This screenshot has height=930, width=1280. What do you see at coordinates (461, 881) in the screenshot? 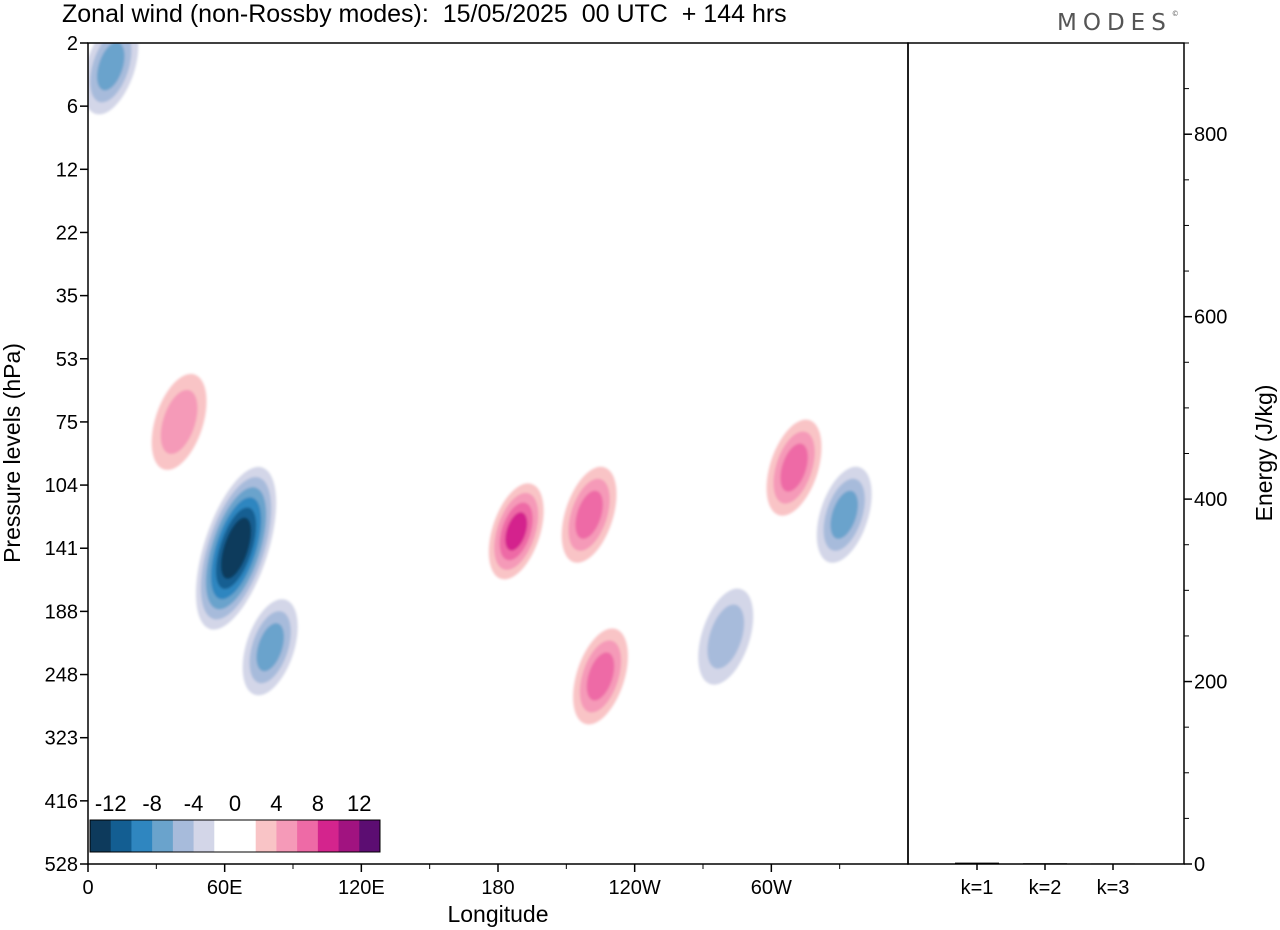
I see `longitude-axis: 0 60E 120E 180 120W 60W` at bounding box center [461, 881].